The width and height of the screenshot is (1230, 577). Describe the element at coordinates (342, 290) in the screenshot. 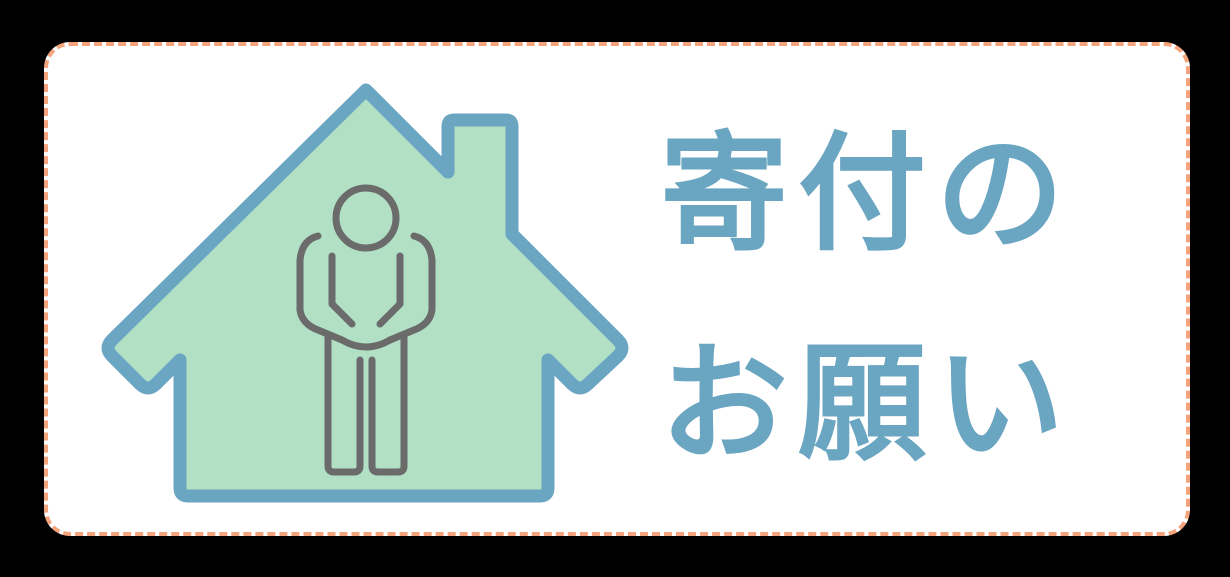

I see `person-left-inner-arm` at that location.